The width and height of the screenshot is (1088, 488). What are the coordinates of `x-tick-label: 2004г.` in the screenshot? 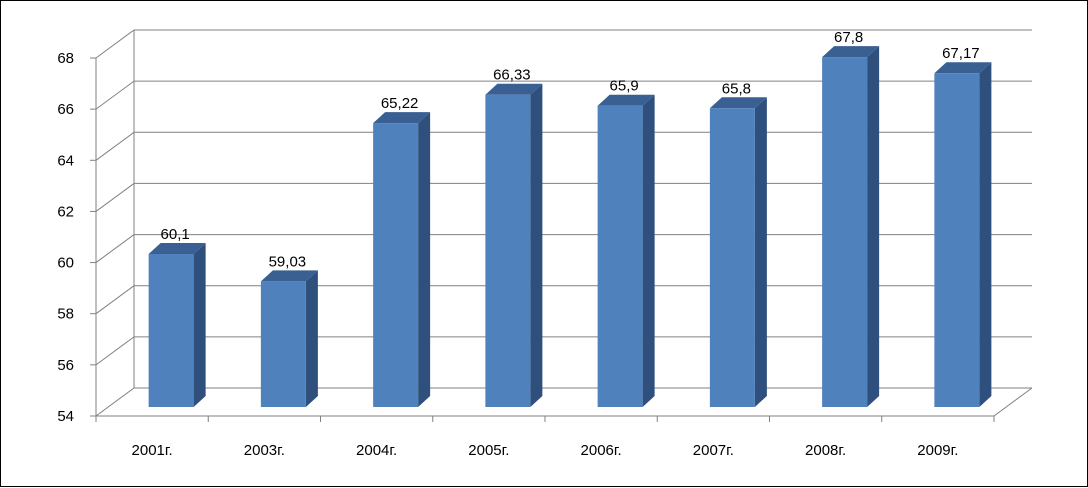 It's located at (376, 450).